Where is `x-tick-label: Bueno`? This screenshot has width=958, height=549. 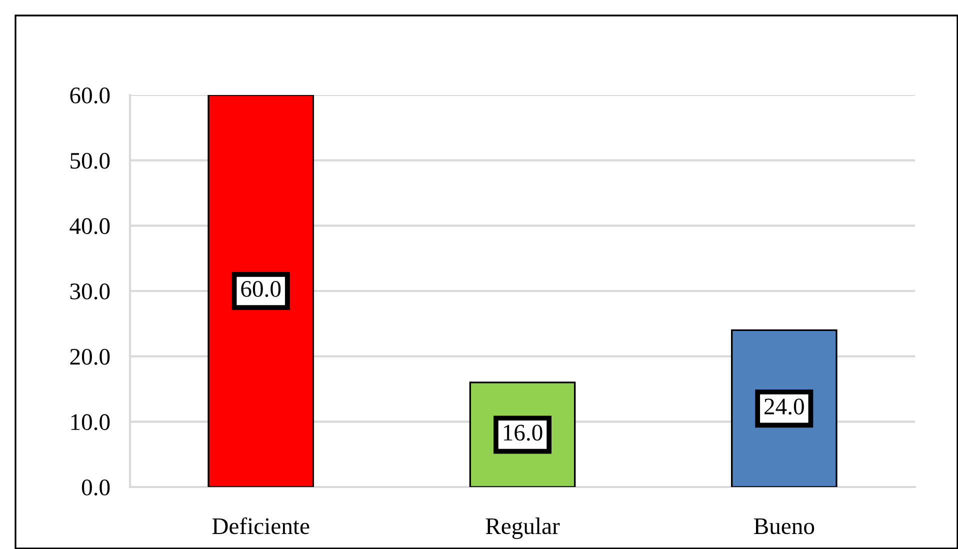
x-tick-label: Bueno is located at coordinates (784, 526).